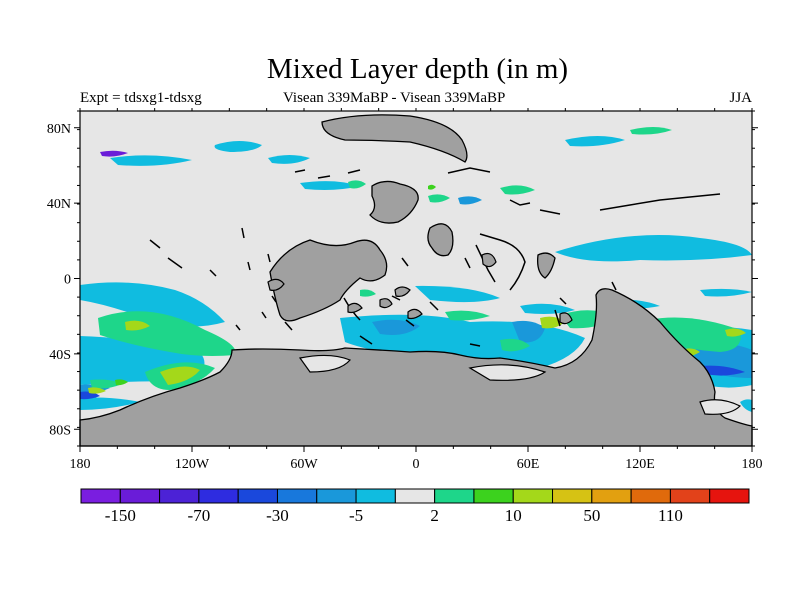 Image resolution: width=800 pixels, height=600 pixels. What do you see at coordinates (520, 384) in the screenshot?
I see `shelf-outlines` at bounding box center [520, 384].